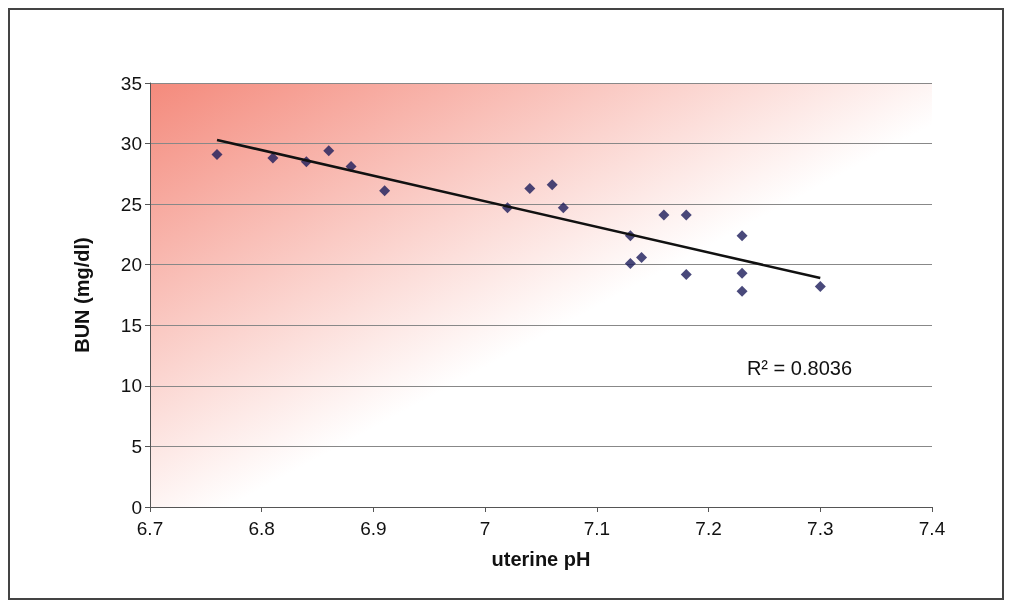  I want to click on x-tick-label: 7.2, so click(708, 528).